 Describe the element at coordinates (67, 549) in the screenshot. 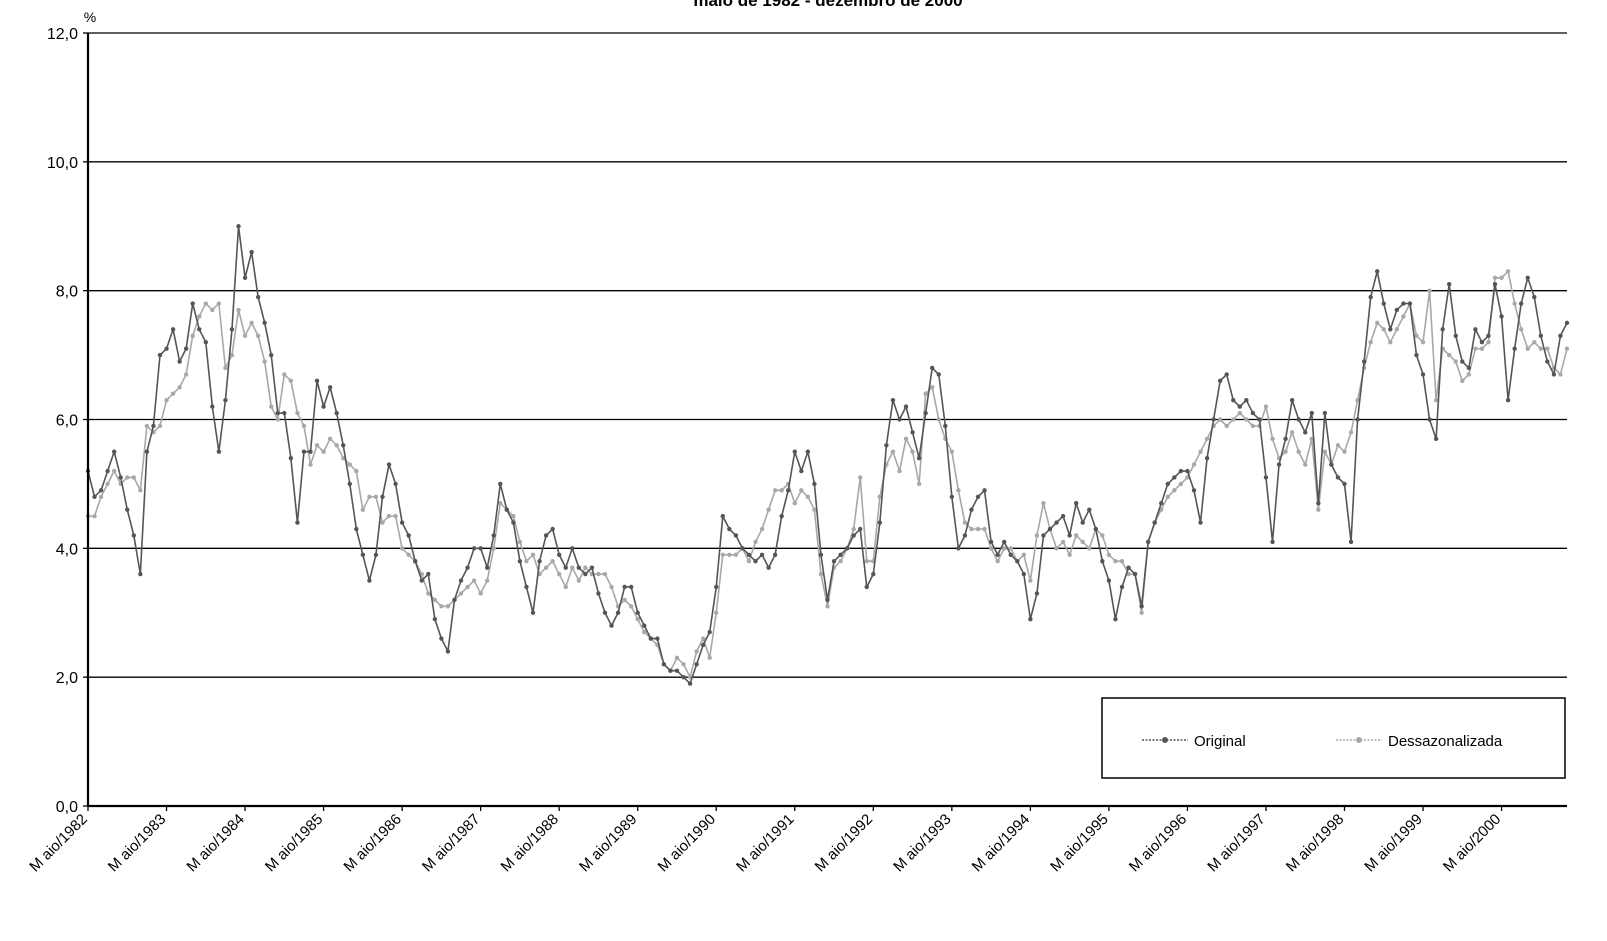

I see `y-tick-label: 4,0` at that location.